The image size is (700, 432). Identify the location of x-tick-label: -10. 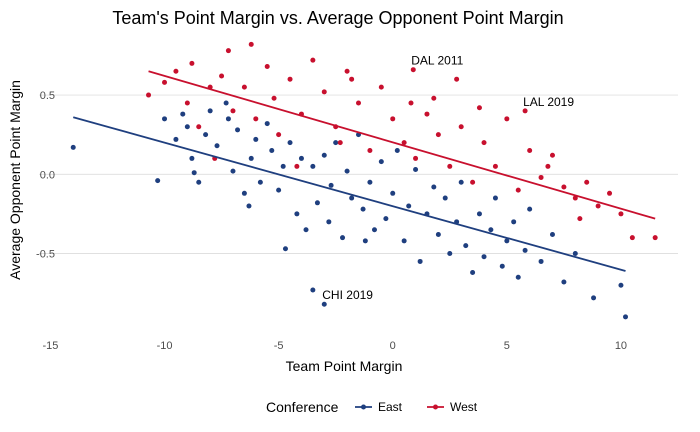
(165, 346).